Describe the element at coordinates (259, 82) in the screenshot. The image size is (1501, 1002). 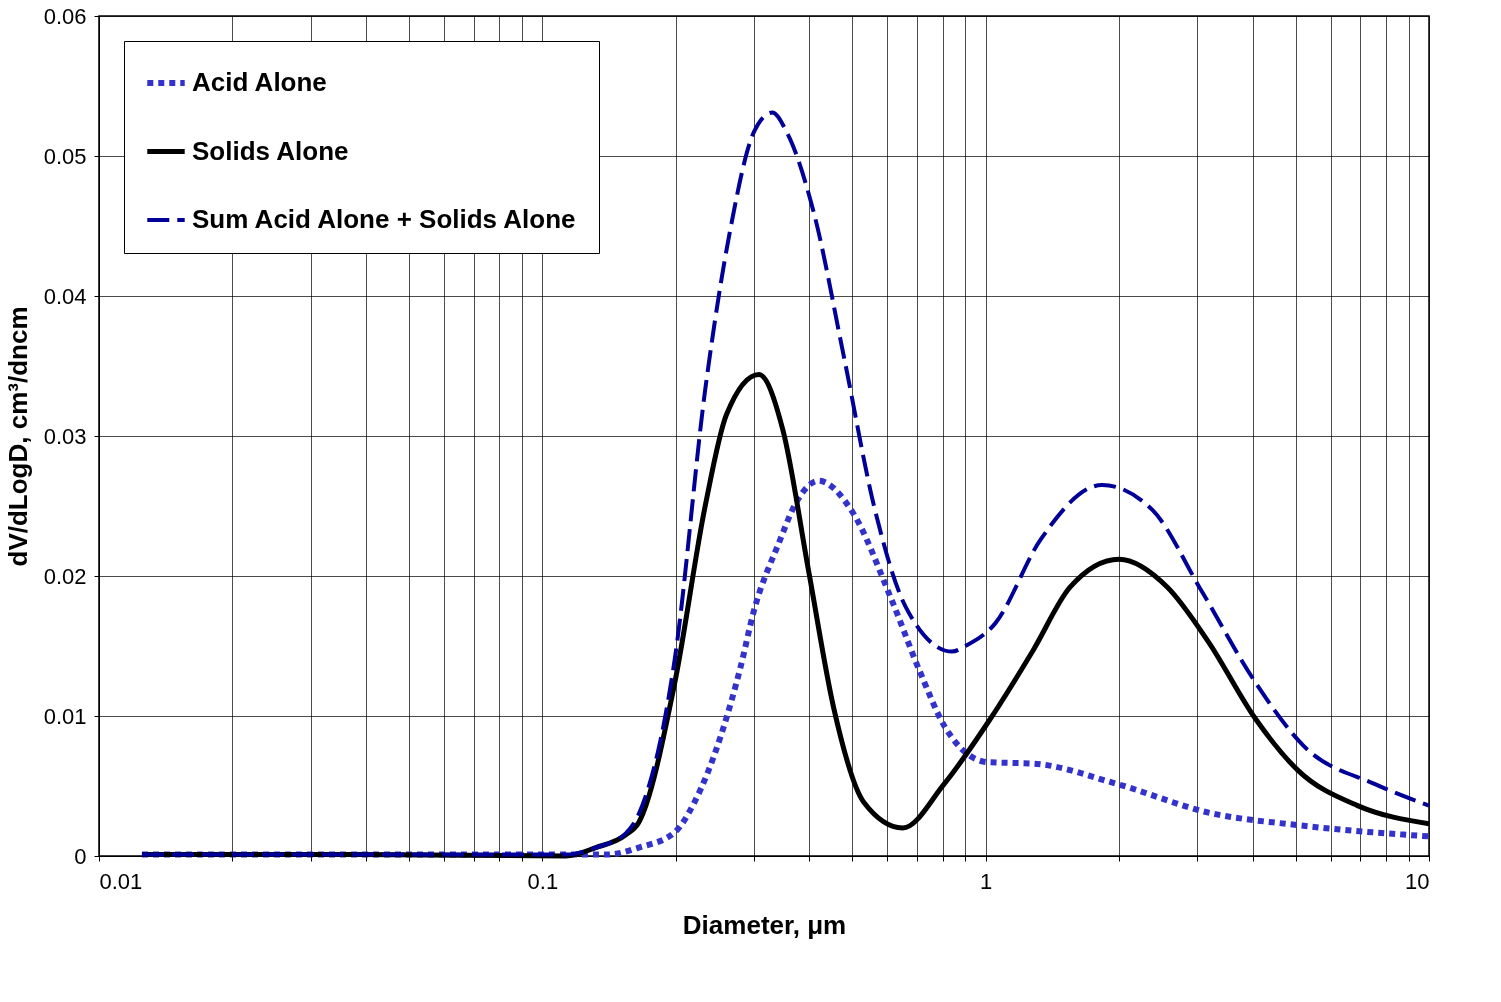
I see `legend-label: Acid Alone` at that location.